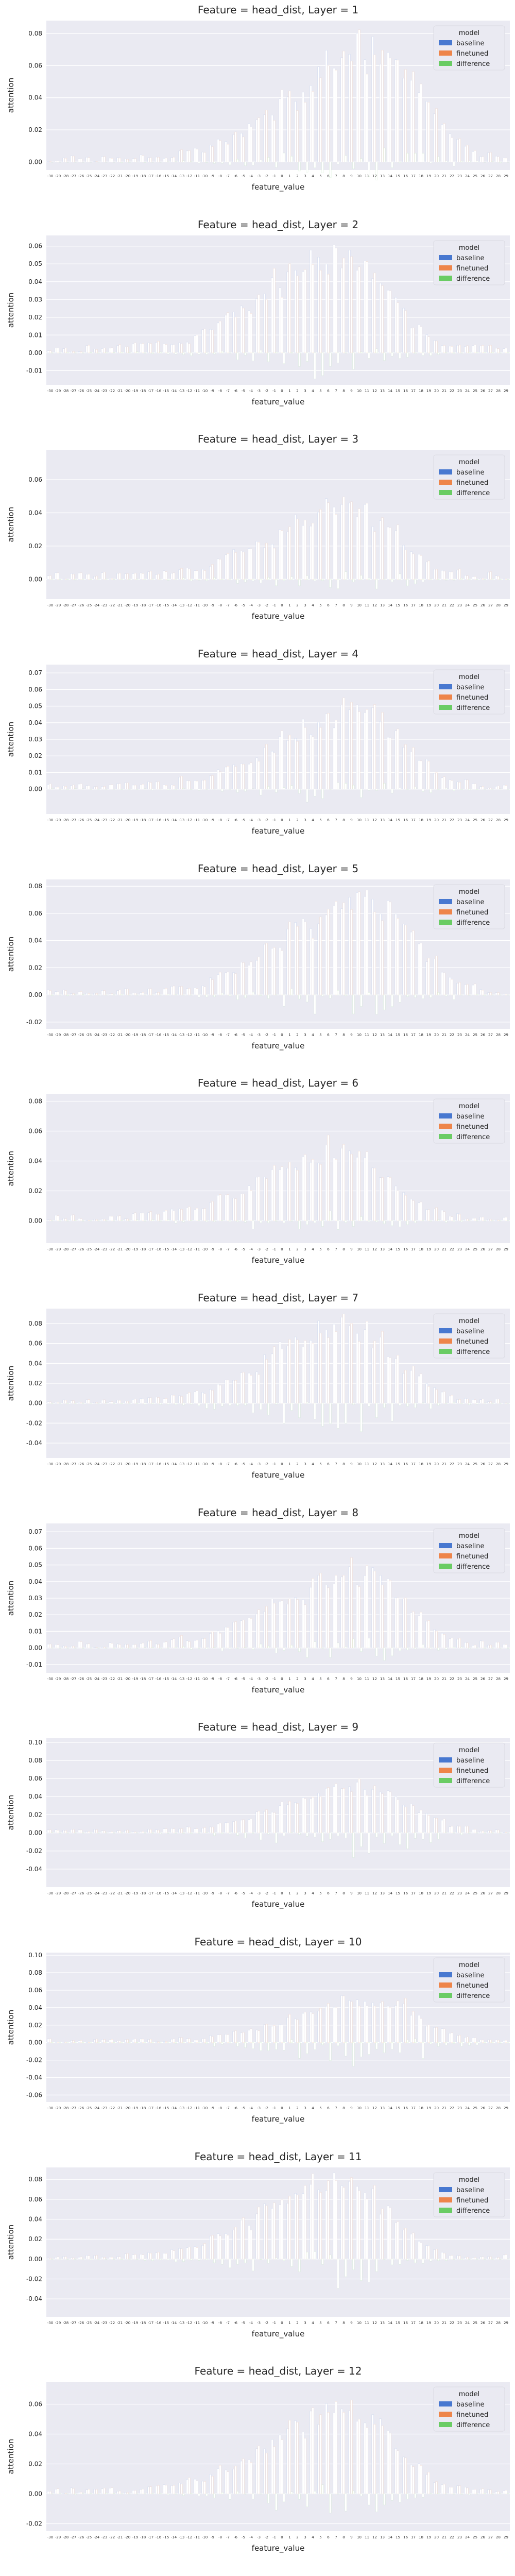 The width and height of the screenshot is (515, 2576). What do you see at coordinates (498, 1249) in the screenshot?
I see `x-tick-label: 28` at bounding box center [498, 1249].